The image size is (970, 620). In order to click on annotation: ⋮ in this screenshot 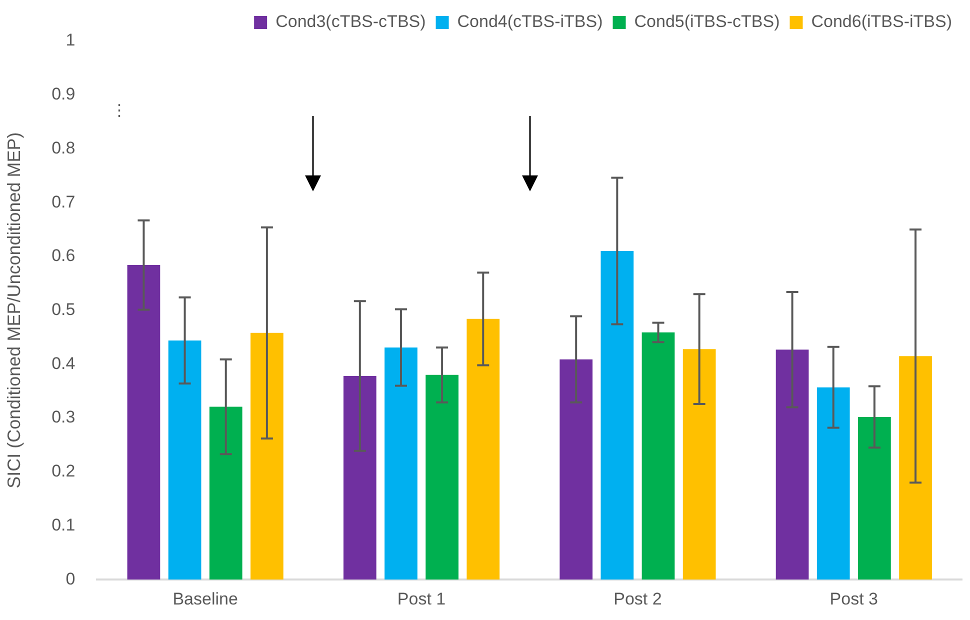, I will do `click(119, 111)`.